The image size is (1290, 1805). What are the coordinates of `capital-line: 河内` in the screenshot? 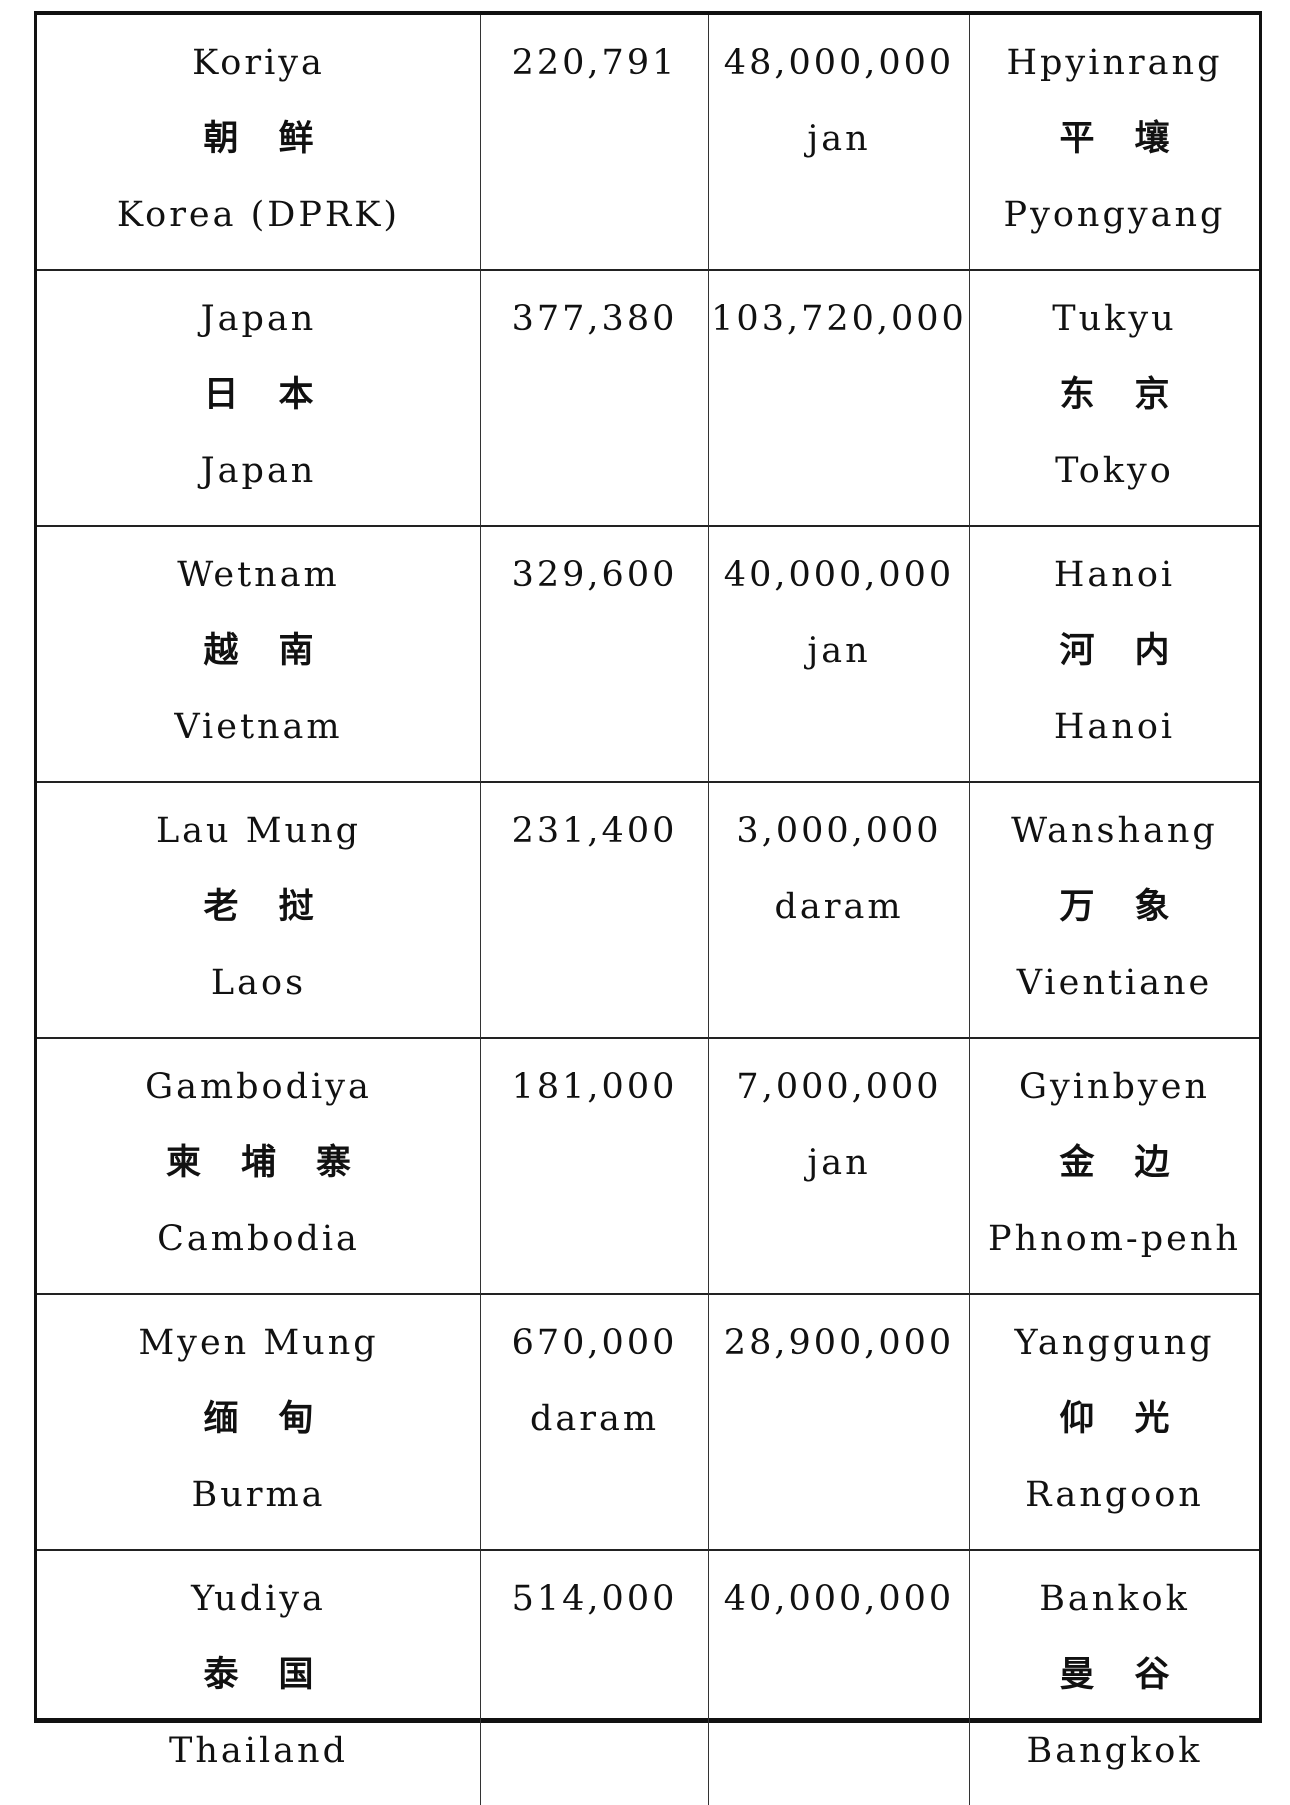 It's located at (1134, 650).